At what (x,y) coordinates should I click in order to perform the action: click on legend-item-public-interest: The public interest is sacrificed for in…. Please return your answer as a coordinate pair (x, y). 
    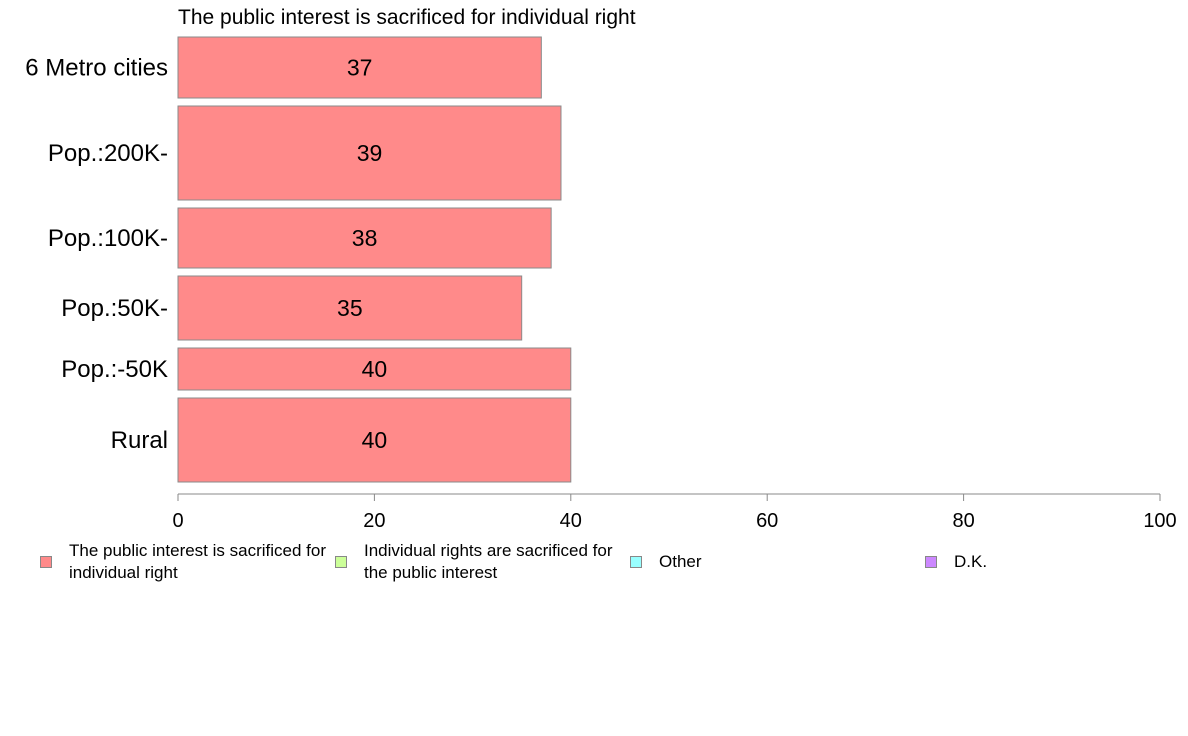
    Looking at the image, I should click on (184, 562).